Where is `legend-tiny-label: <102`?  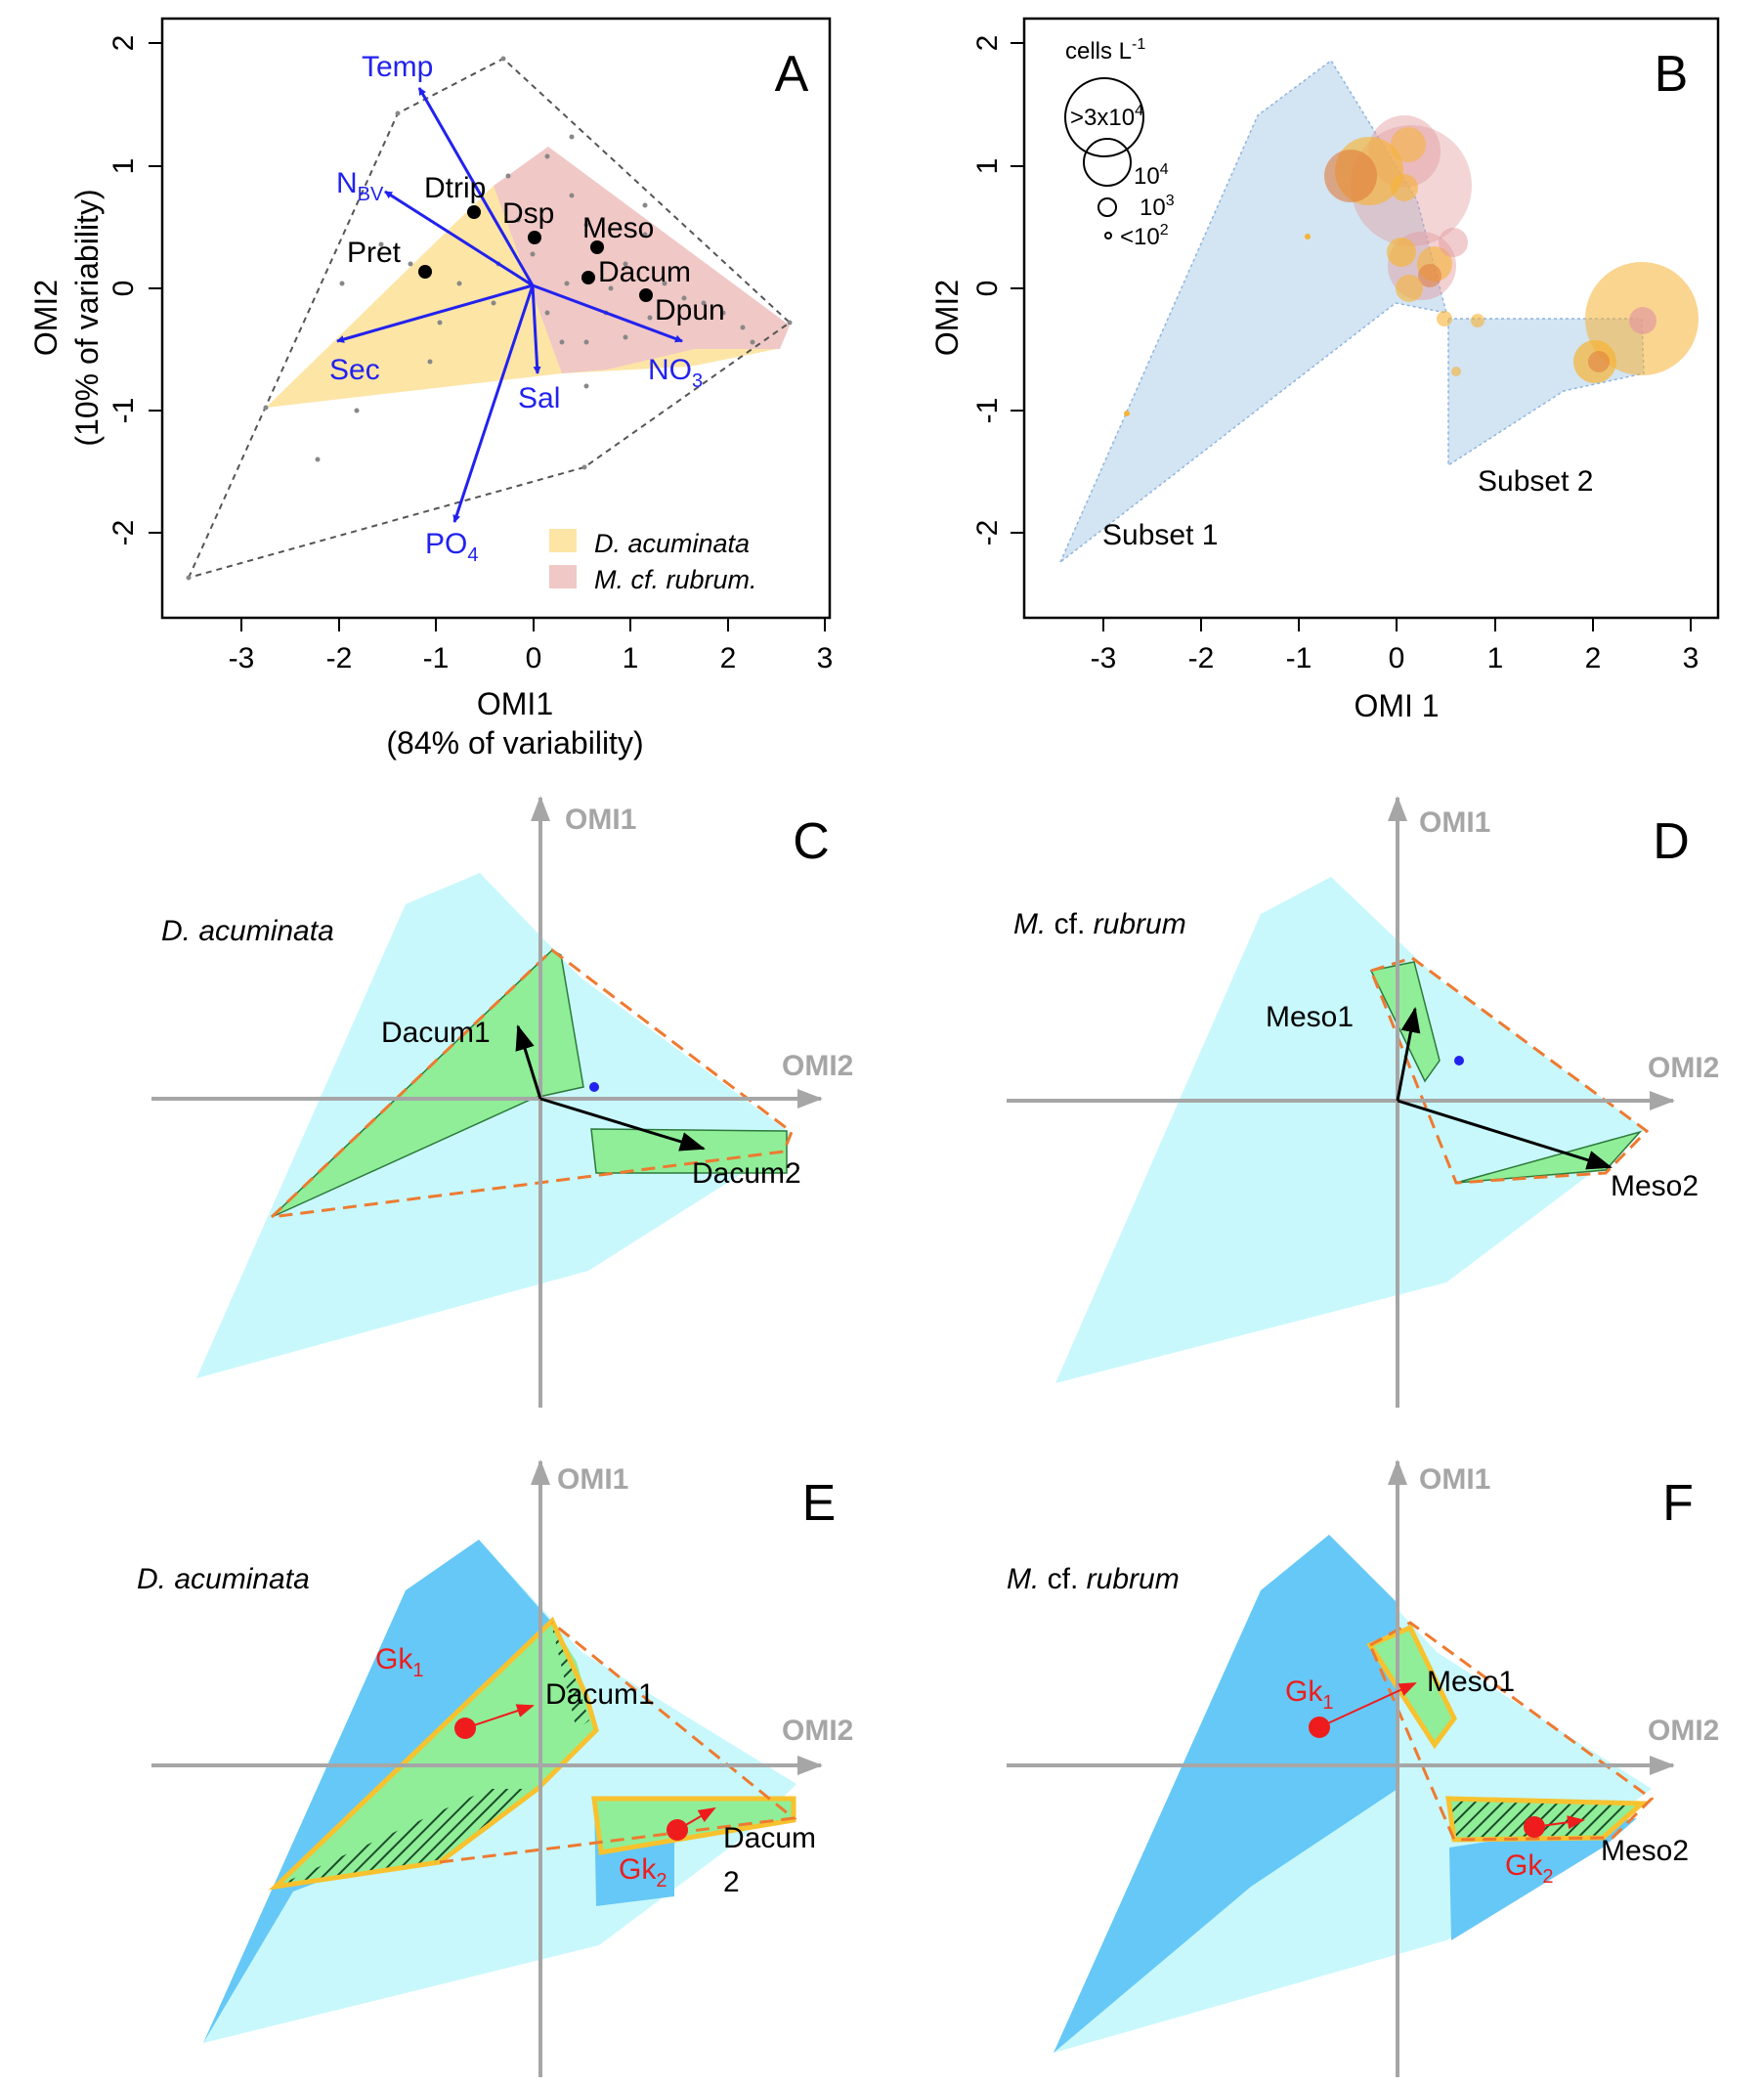
legend-tiny-label: <102 is located at coordinates (1145, 236).